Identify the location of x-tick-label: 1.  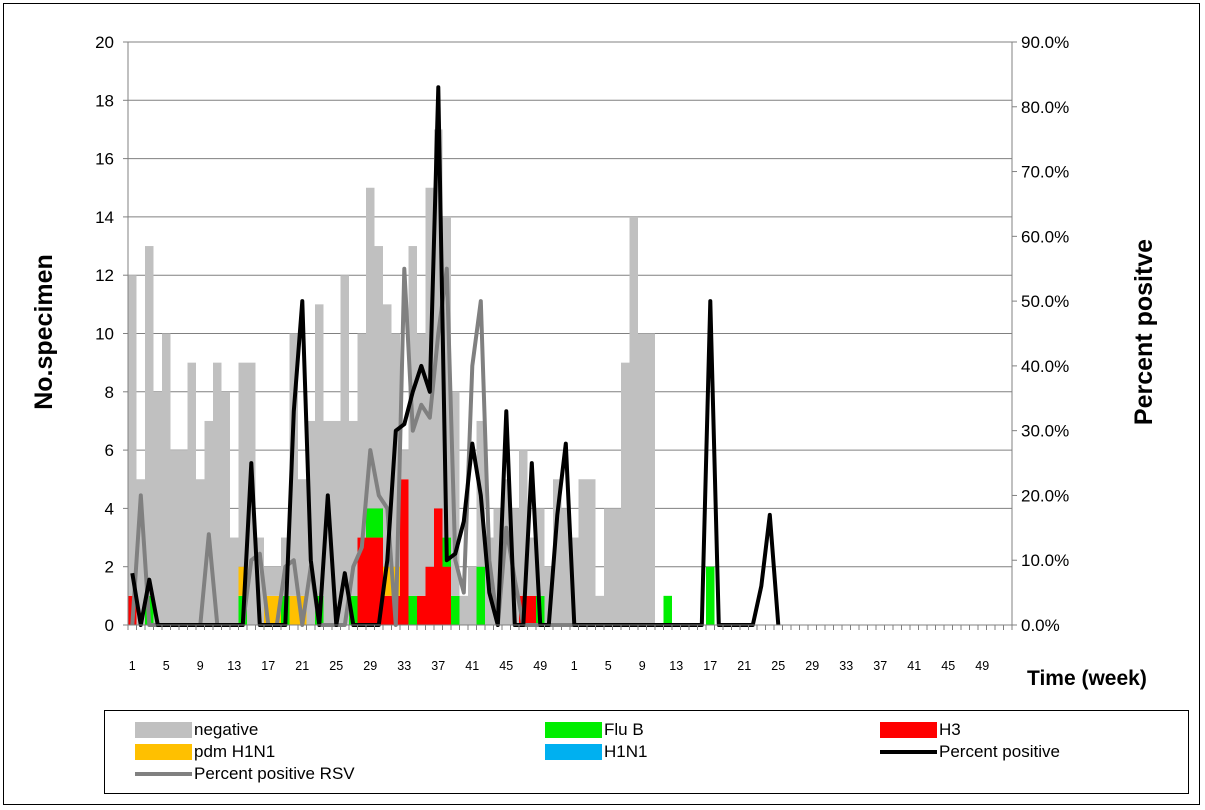
(132, 666).